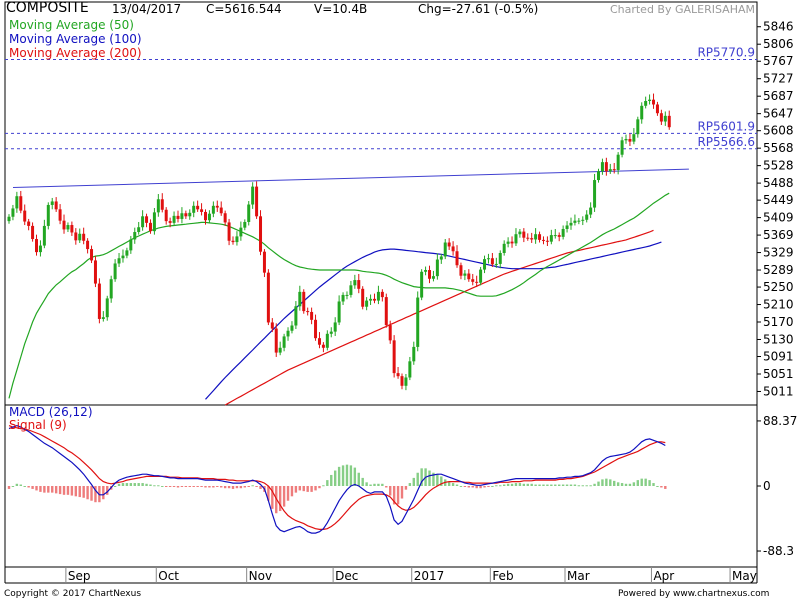 This screenshot has height=600, width=800. Describe the element at coordinates (778, 44) in the screenshot. I see `price-tick-label: 5806` at that location.